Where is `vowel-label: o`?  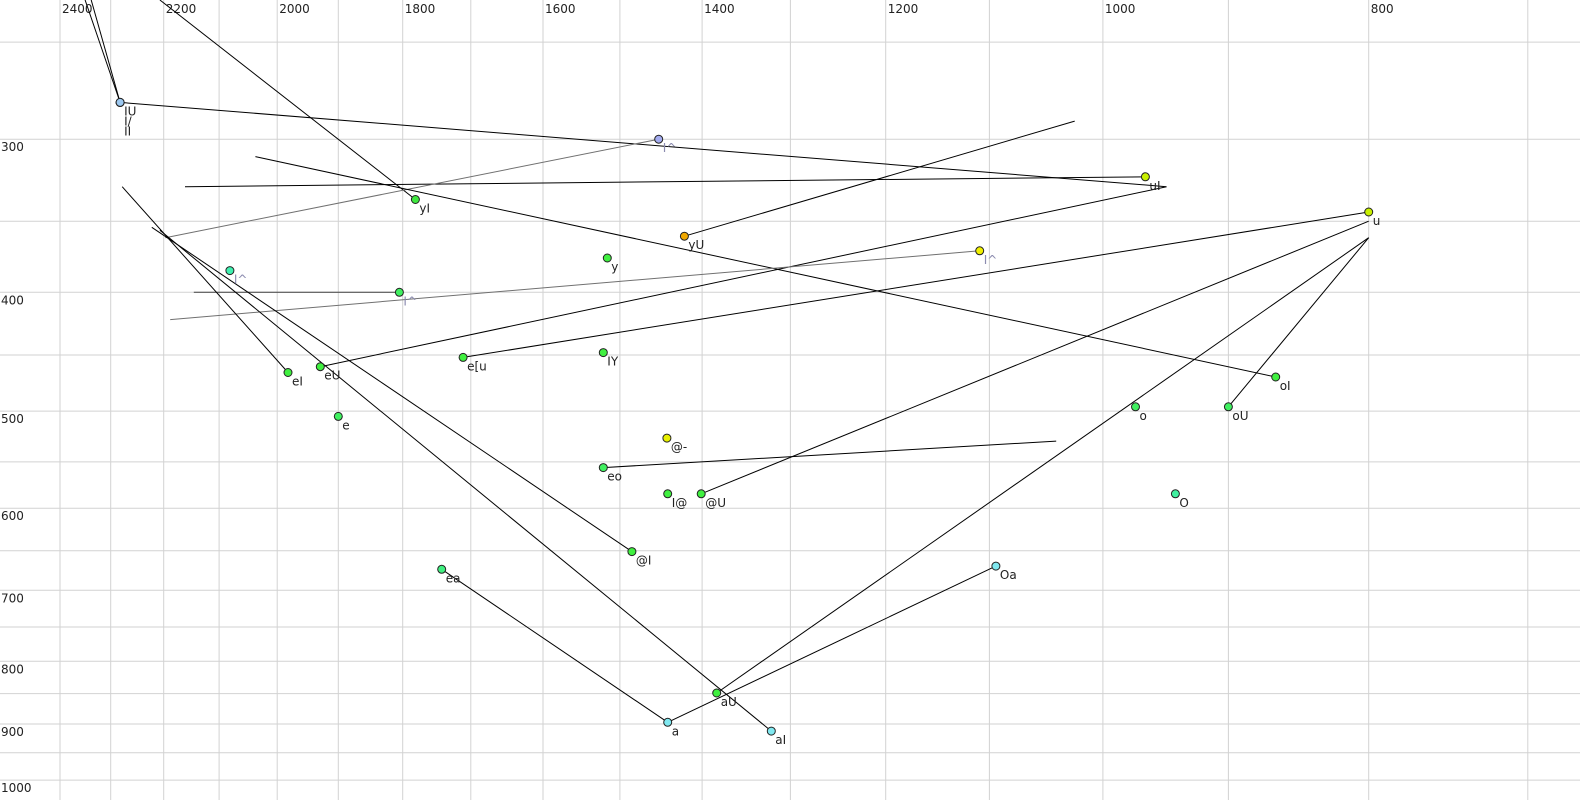
vowel-label: o is located at coordinates (1143, 416).